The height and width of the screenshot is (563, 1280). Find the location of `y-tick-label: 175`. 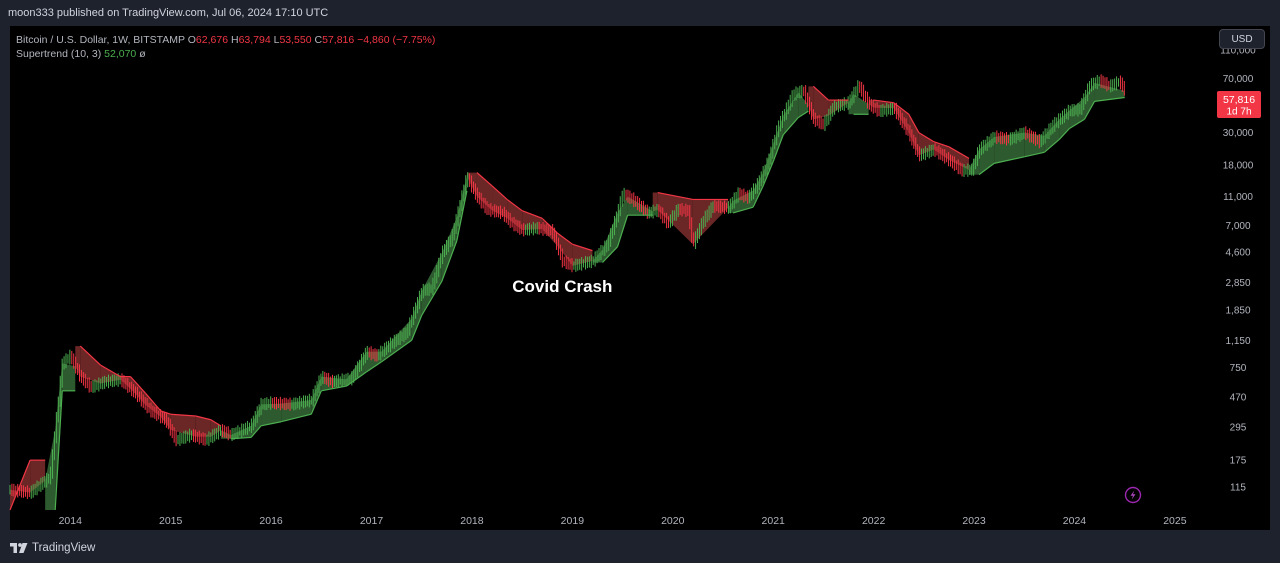

y-tick-label: 175 is located at coordinates (1238, 461).